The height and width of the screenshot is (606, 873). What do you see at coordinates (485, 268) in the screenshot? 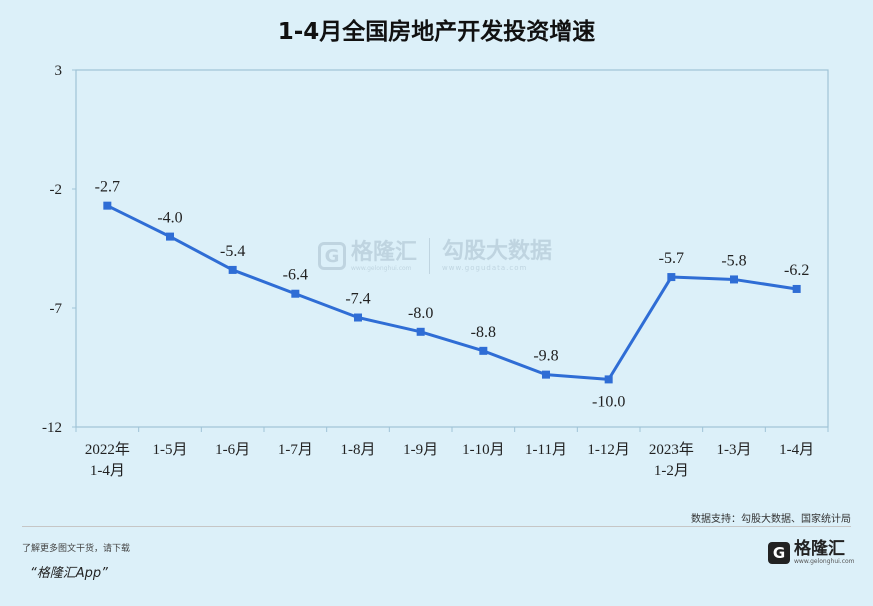
I see `watermark-url-secondary: www.gogudata.com` at bounding box center [485, 268].